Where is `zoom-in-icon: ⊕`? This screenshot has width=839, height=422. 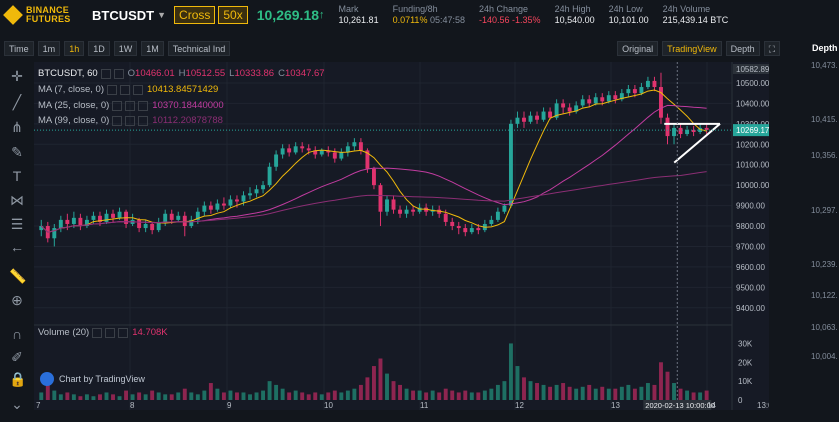 zoom-in-icon: ⊕ is located at coordinates (17, 300).